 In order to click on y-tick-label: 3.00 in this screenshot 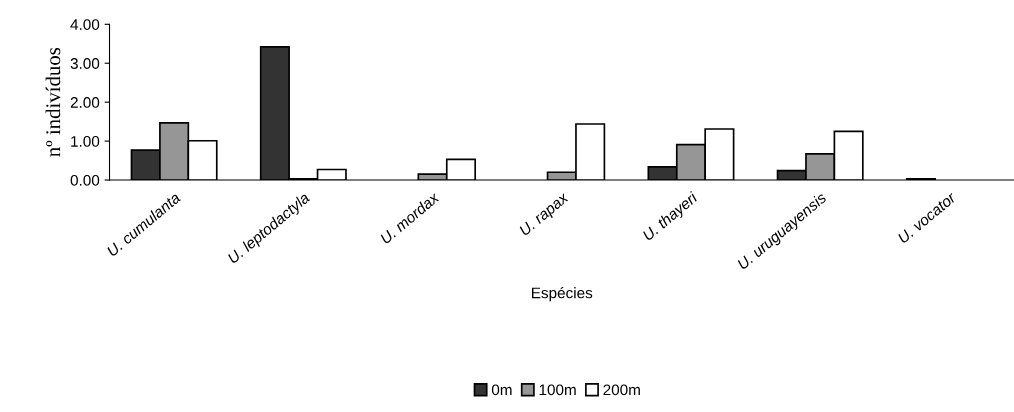, I will do `click(85, 63)`.